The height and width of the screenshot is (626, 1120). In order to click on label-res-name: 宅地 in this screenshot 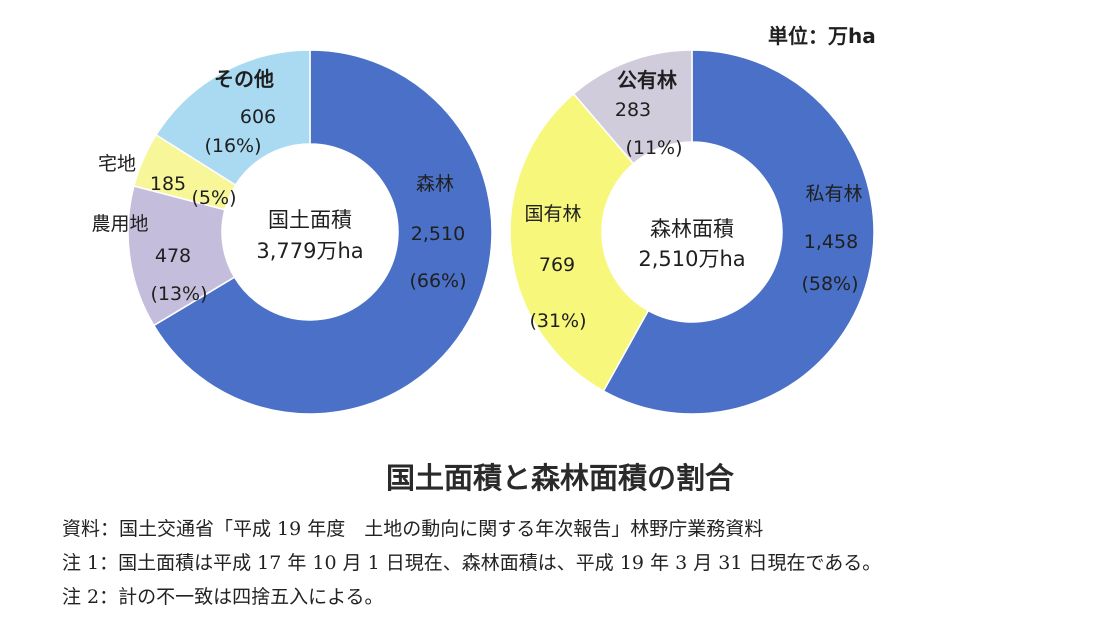, I will do `click(117, 164)`.